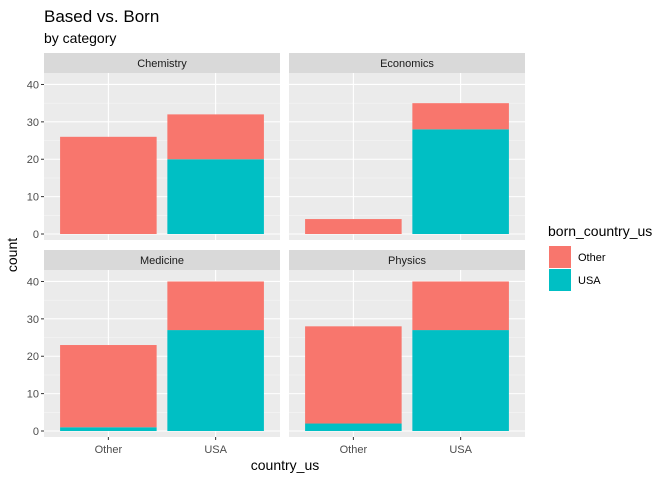 The height and width of the screenshot is (480, 672). I want to click on y-axis-title: count, so click(12, 255).